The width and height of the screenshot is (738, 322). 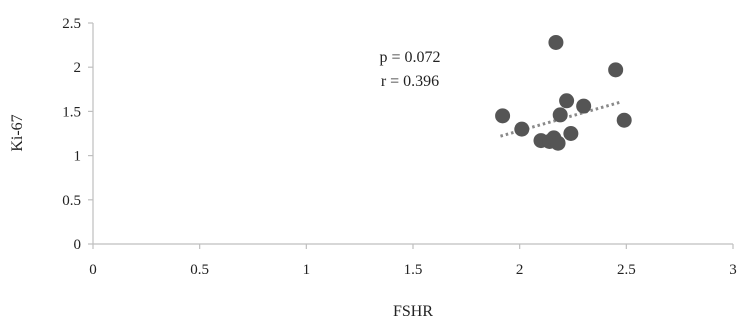 What do you see at coordinates (520, 270) in the screenshot?
I see `x-tick-label: 2` at bounding box center [520, 270].